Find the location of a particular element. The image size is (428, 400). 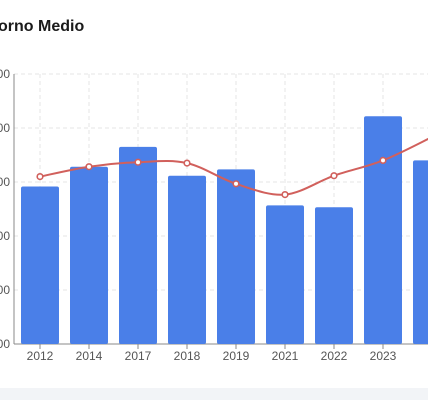

x-tick-label: 2022 is located at coordinates (334, 356).